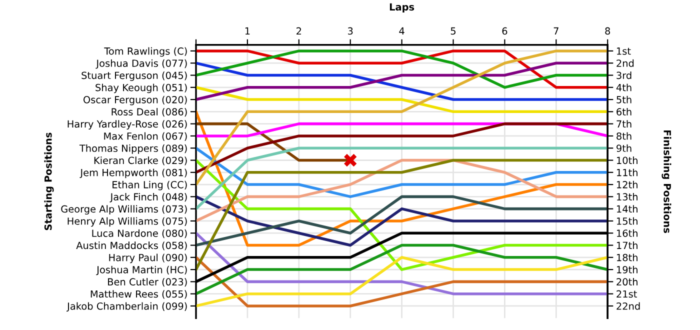 The image size is (700, 330). Describe the element at coordinates (625, 63) in the screenshot. I see `y2-tick-label: 2nd` at that location.